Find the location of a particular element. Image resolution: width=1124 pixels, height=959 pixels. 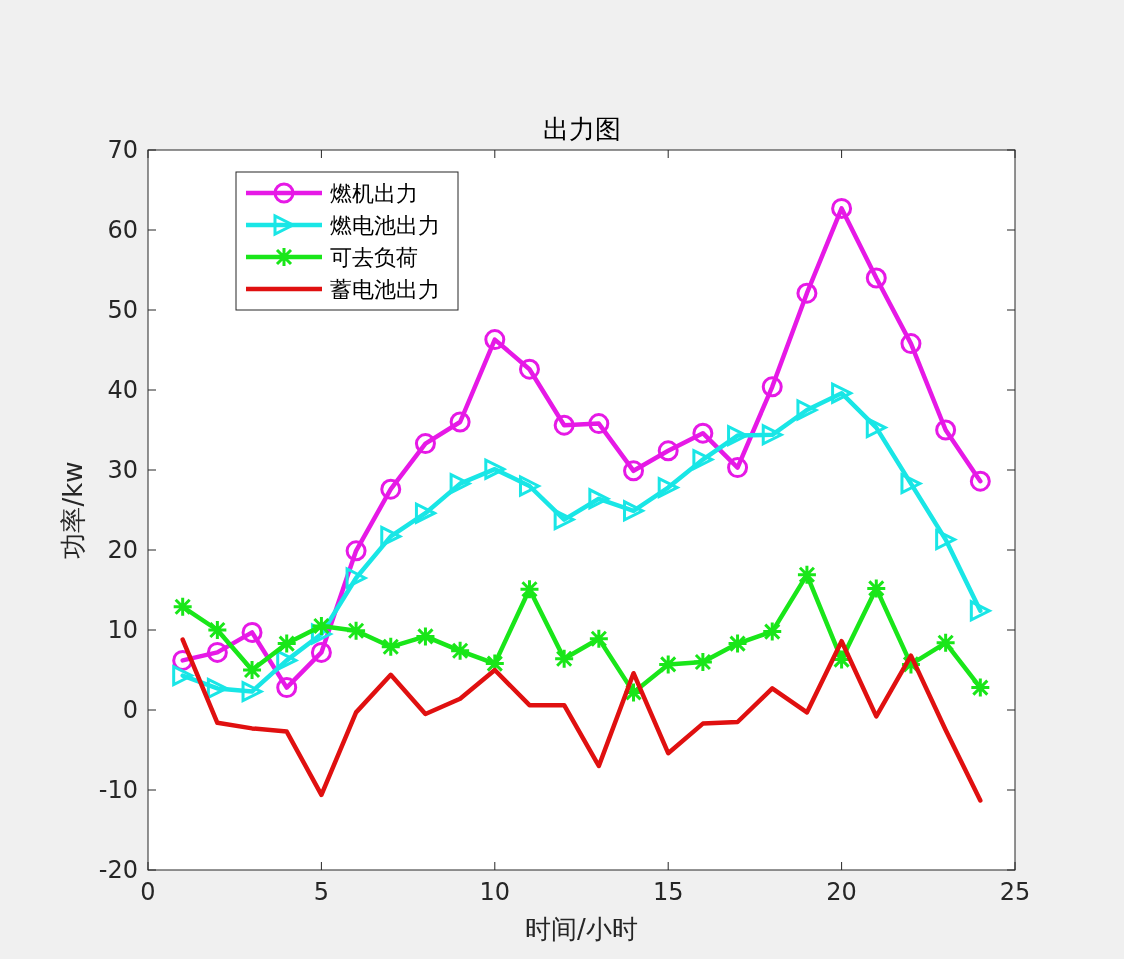

x-tick-label: 15 is located at coordinates (668, 892).